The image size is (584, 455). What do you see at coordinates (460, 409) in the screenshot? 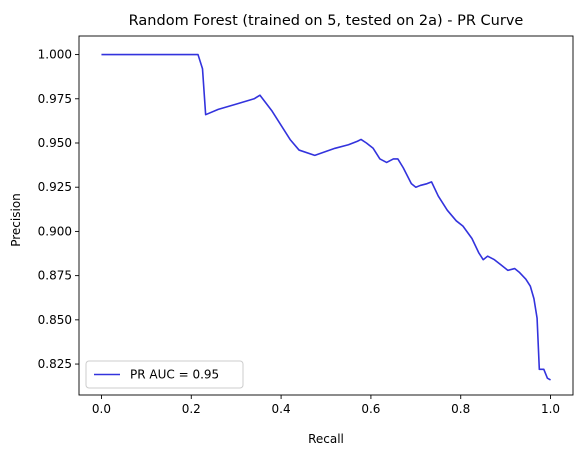
I see `x-tick-label: 0.8` at bounding box center [460, 409].